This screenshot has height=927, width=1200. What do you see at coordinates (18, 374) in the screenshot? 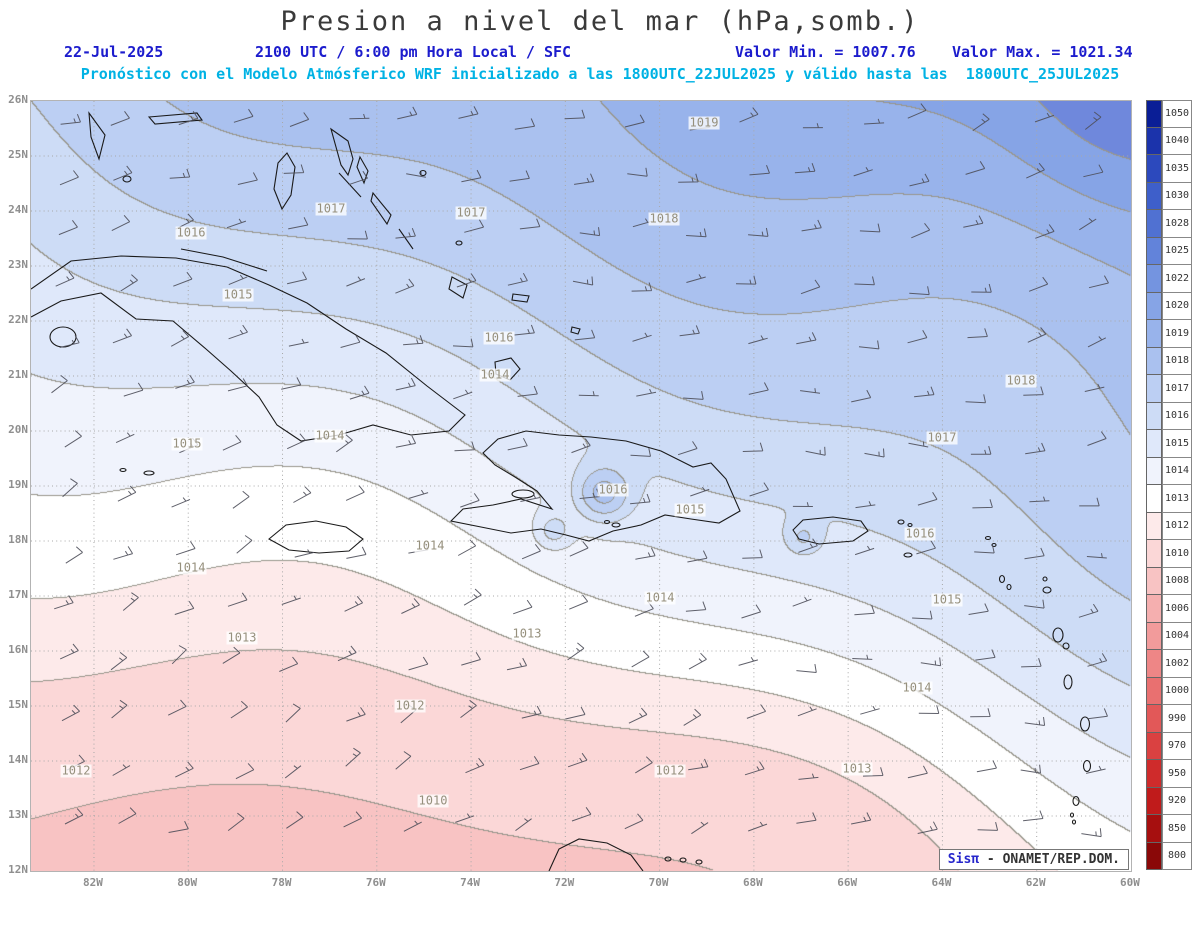
I see `lat-tick-label: 21N` at bounding box center [18, 374].